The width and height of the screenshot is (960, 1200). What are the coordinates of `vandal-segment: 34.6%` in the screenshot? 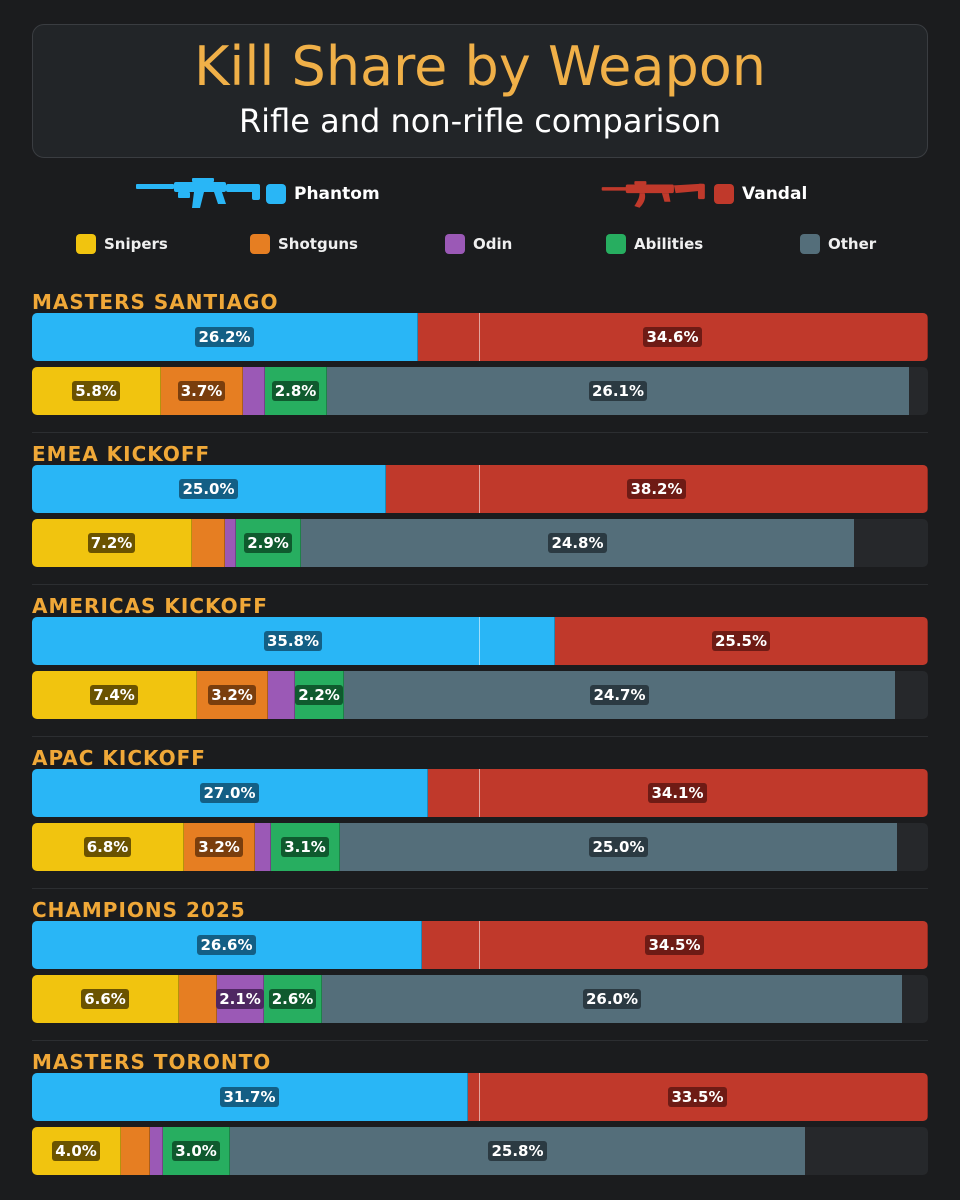 It's located at (673, 337).